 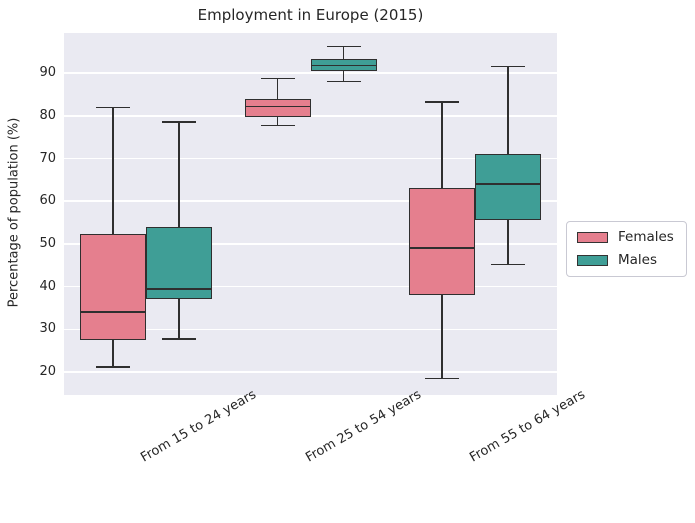 What do you see at coordinates (14, 212) in the screenshot?
I see `y-axis-label: Percentage of population (%)` at bounding box center [14, 212].